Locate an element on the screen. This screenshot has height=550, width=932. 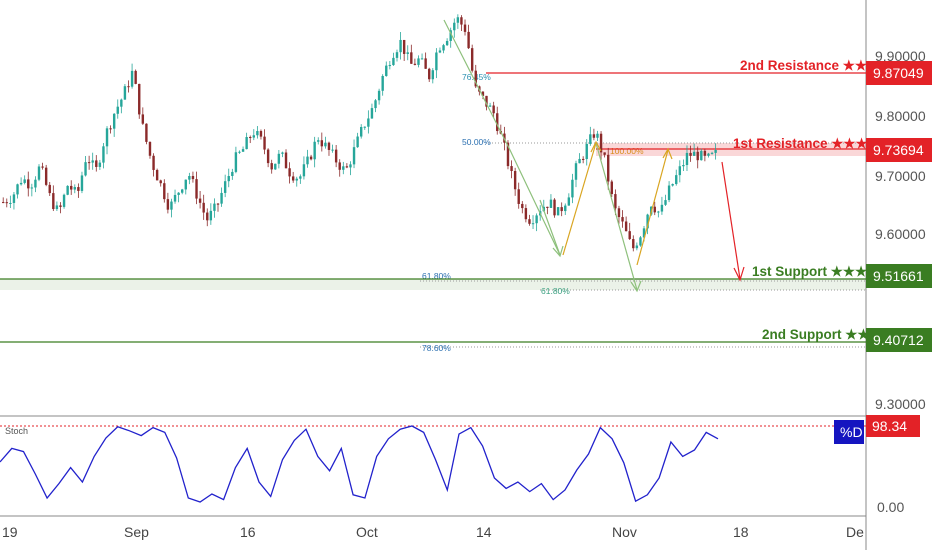
date-tick-nov: Nov is located at coordinates (624, 532).